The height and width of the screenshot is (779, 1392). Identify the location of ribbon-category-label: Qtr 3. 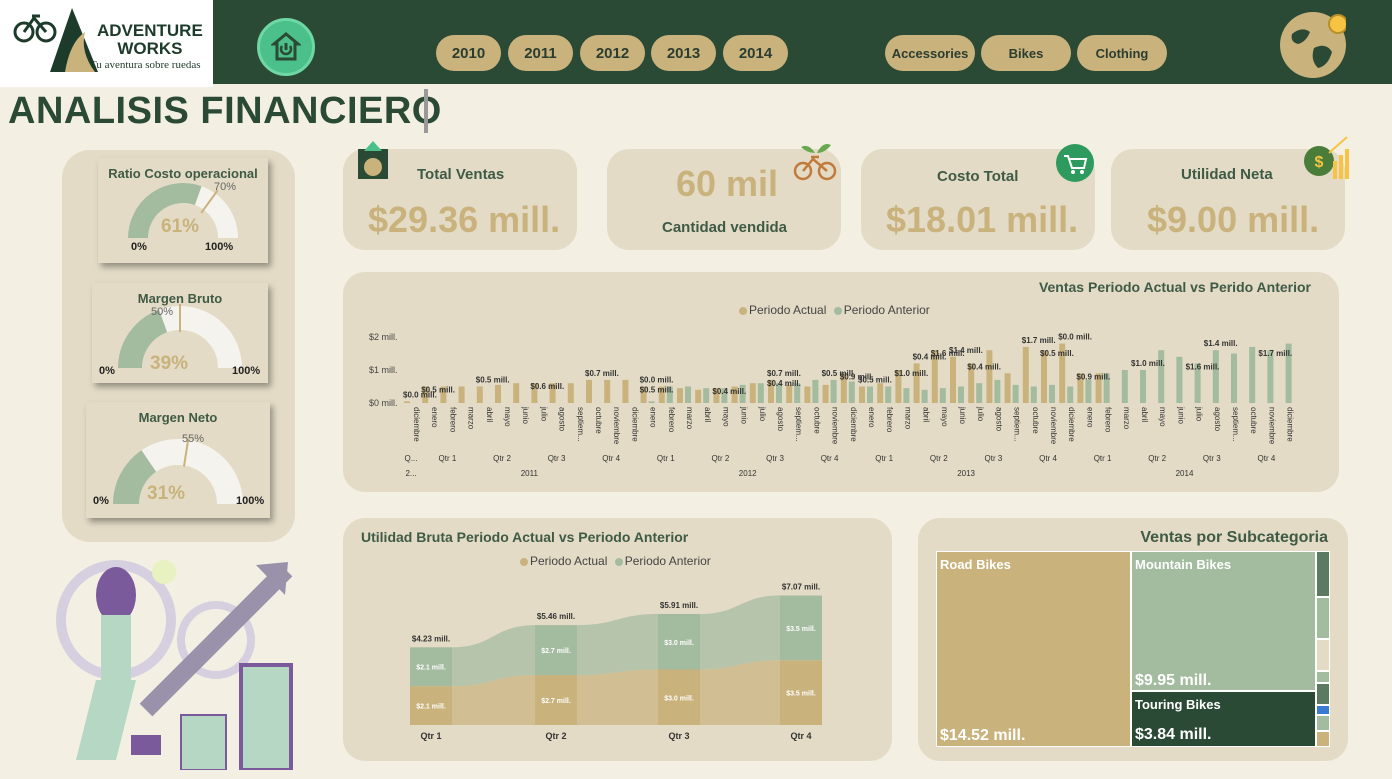
(678, 736).